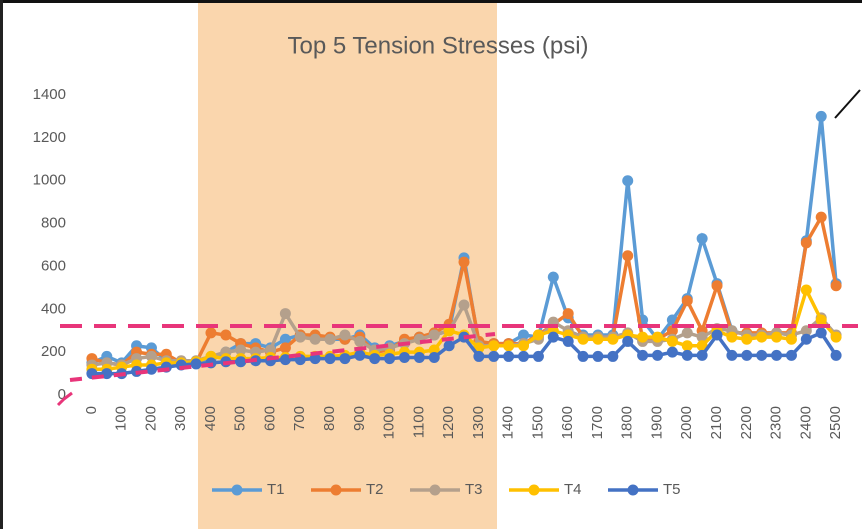 The image size is (862, 529). I want to click on x-tick-label: 800, so click(329, 418).